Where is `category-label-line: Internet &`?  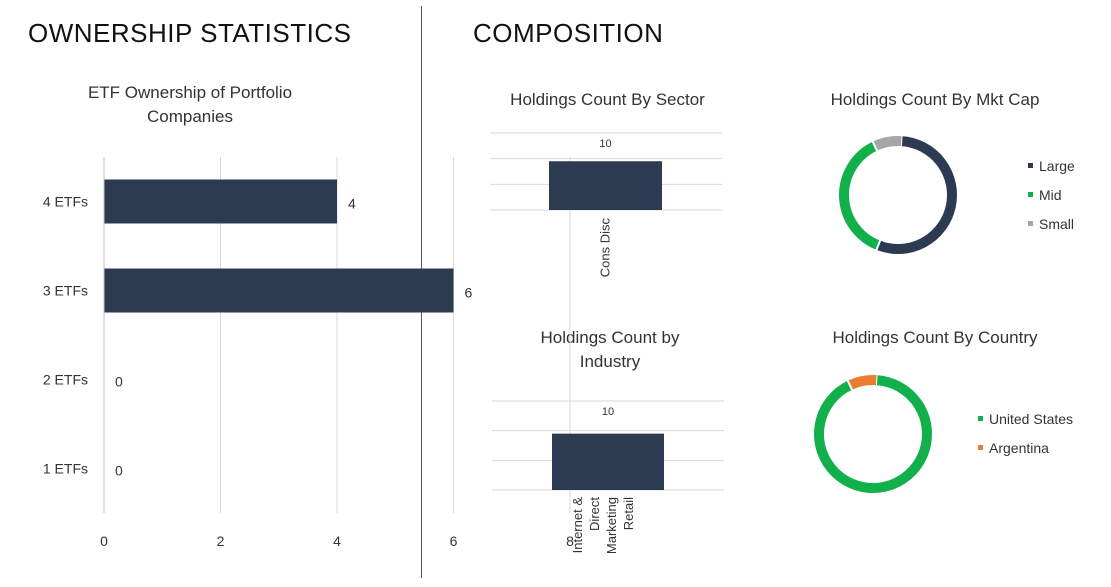 category-label-line: Internet & is located at coordinates (577, 525).